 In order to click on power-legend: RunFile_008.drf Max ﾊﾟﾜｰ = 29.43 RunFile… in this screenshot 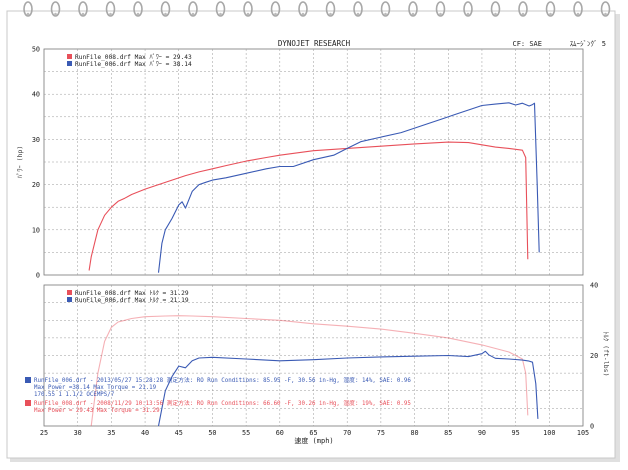, I will do `click(129, 61)`.